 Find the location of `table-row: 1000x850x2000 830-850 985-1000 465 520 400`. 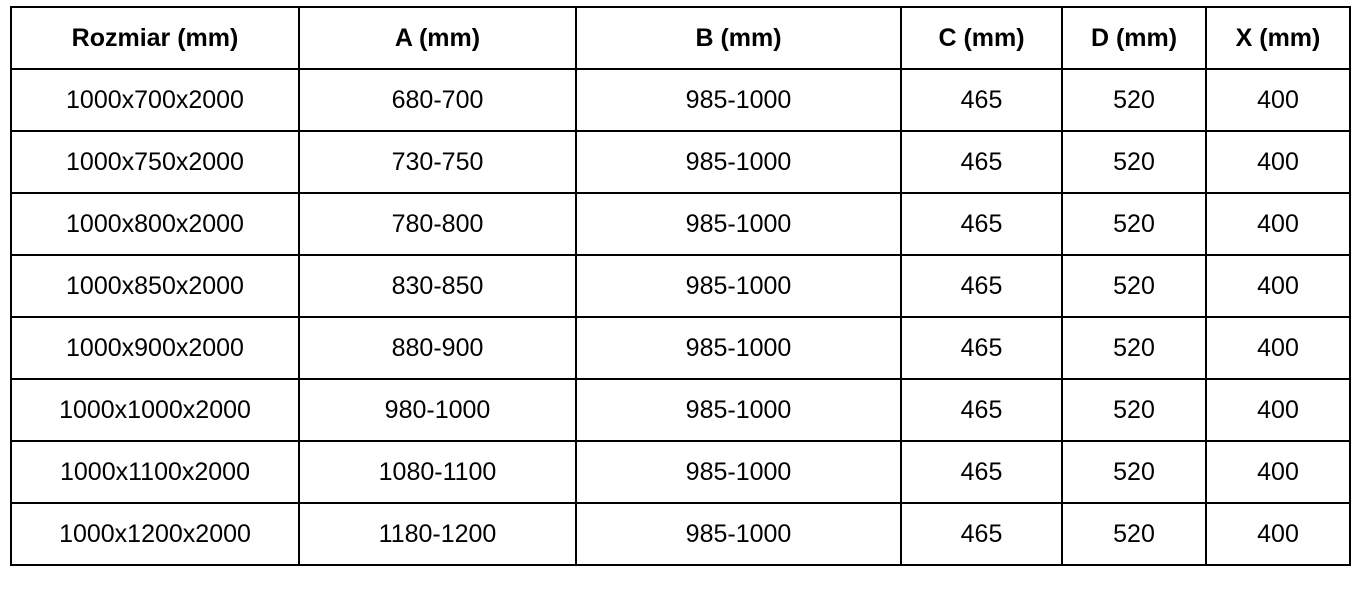

table-row: 1000x850x2000 830-850 985-1000 465 520 400 is located at coordinates (680, 286).